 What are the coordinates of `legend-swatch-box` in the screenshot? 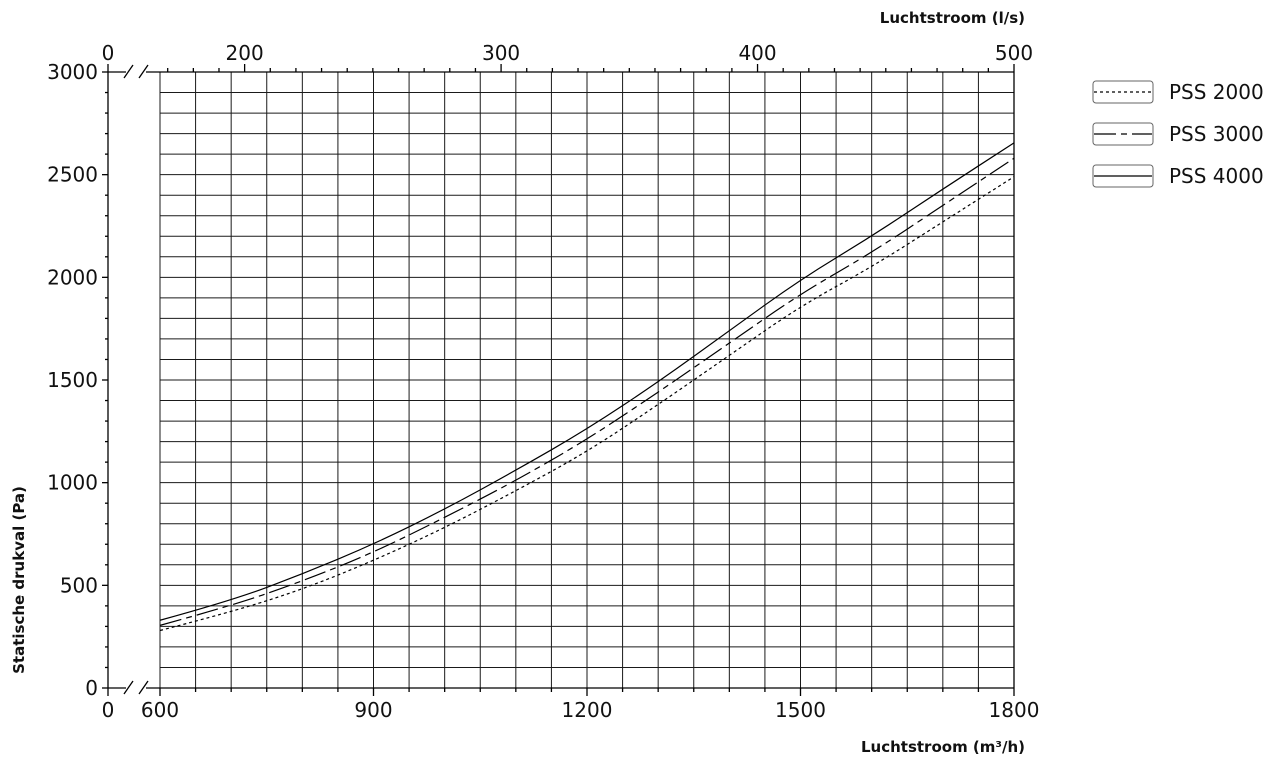 It's located at (1123, 92).